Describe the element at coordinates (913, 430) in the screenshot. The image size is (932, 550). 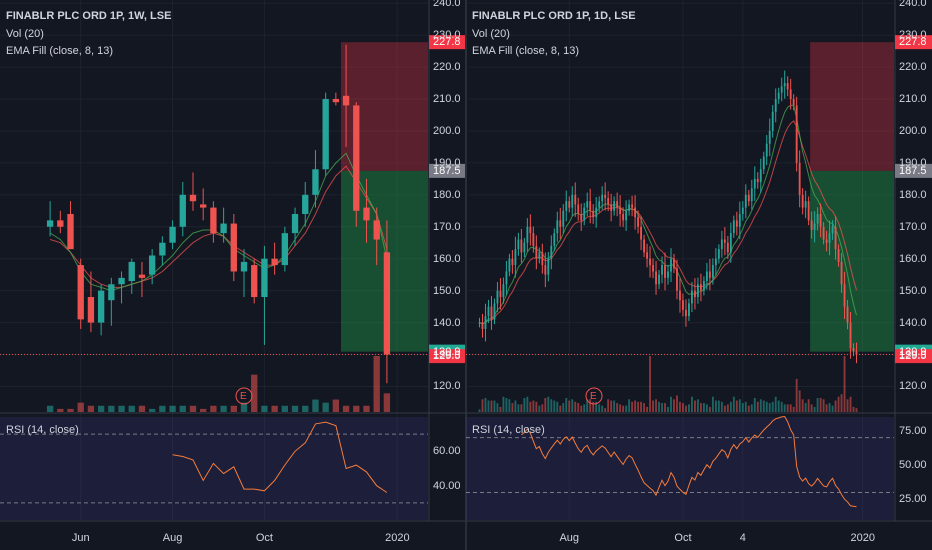
I see `rsi-axis-label: 75.00` at that location.